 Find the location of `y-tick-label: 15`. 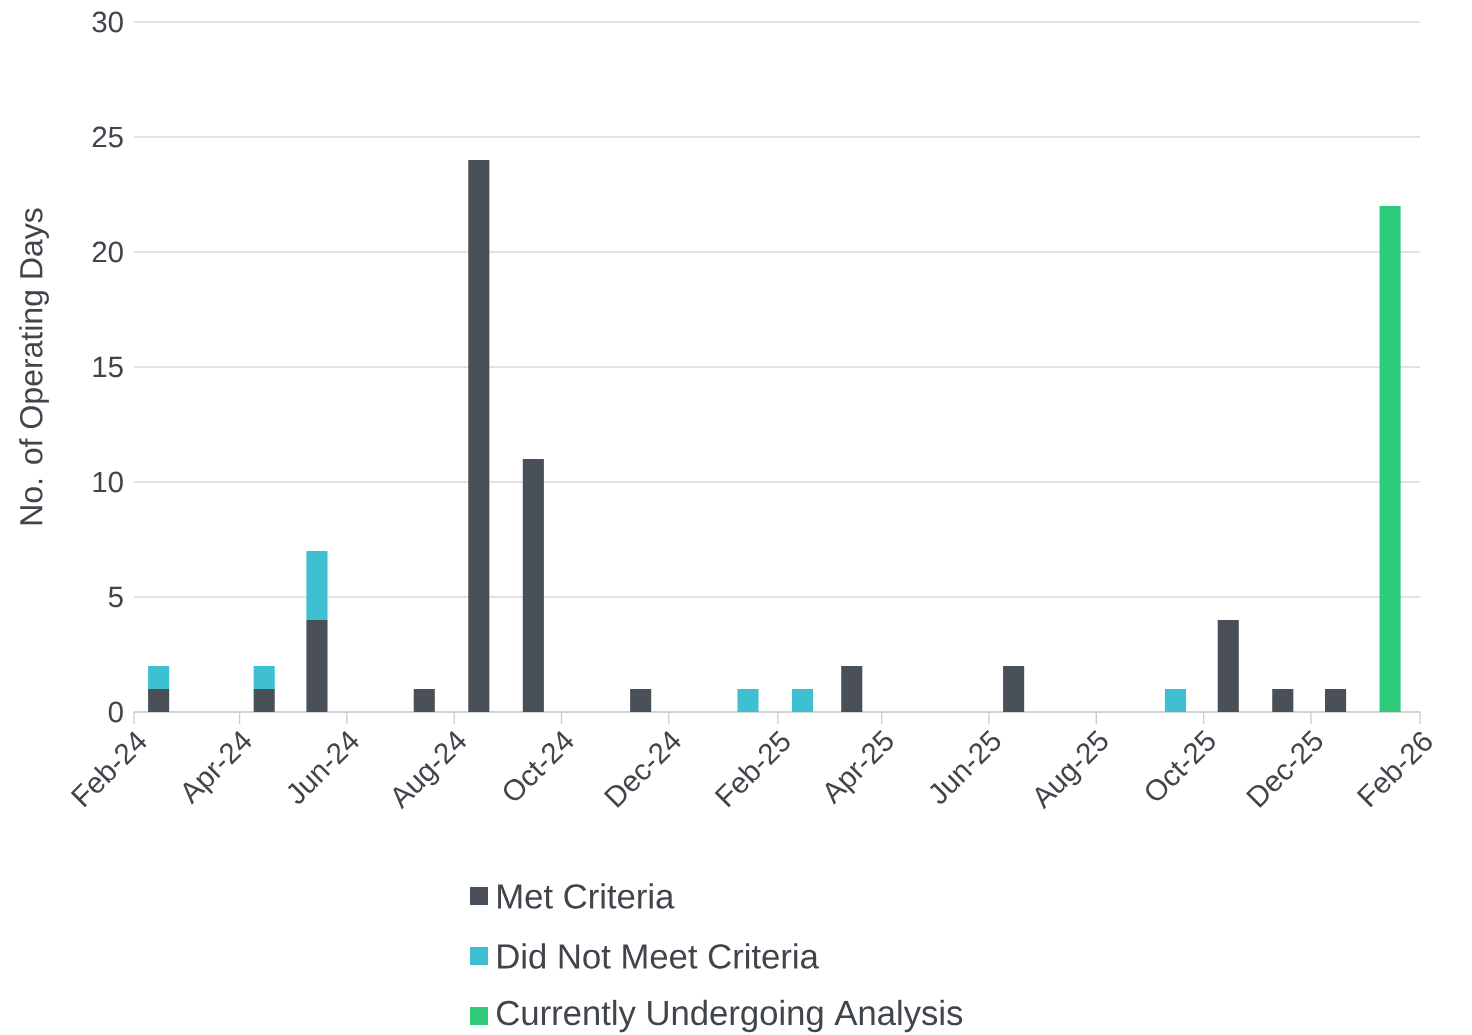

y-tick-label: 15 is located at coordinates (108, 367).